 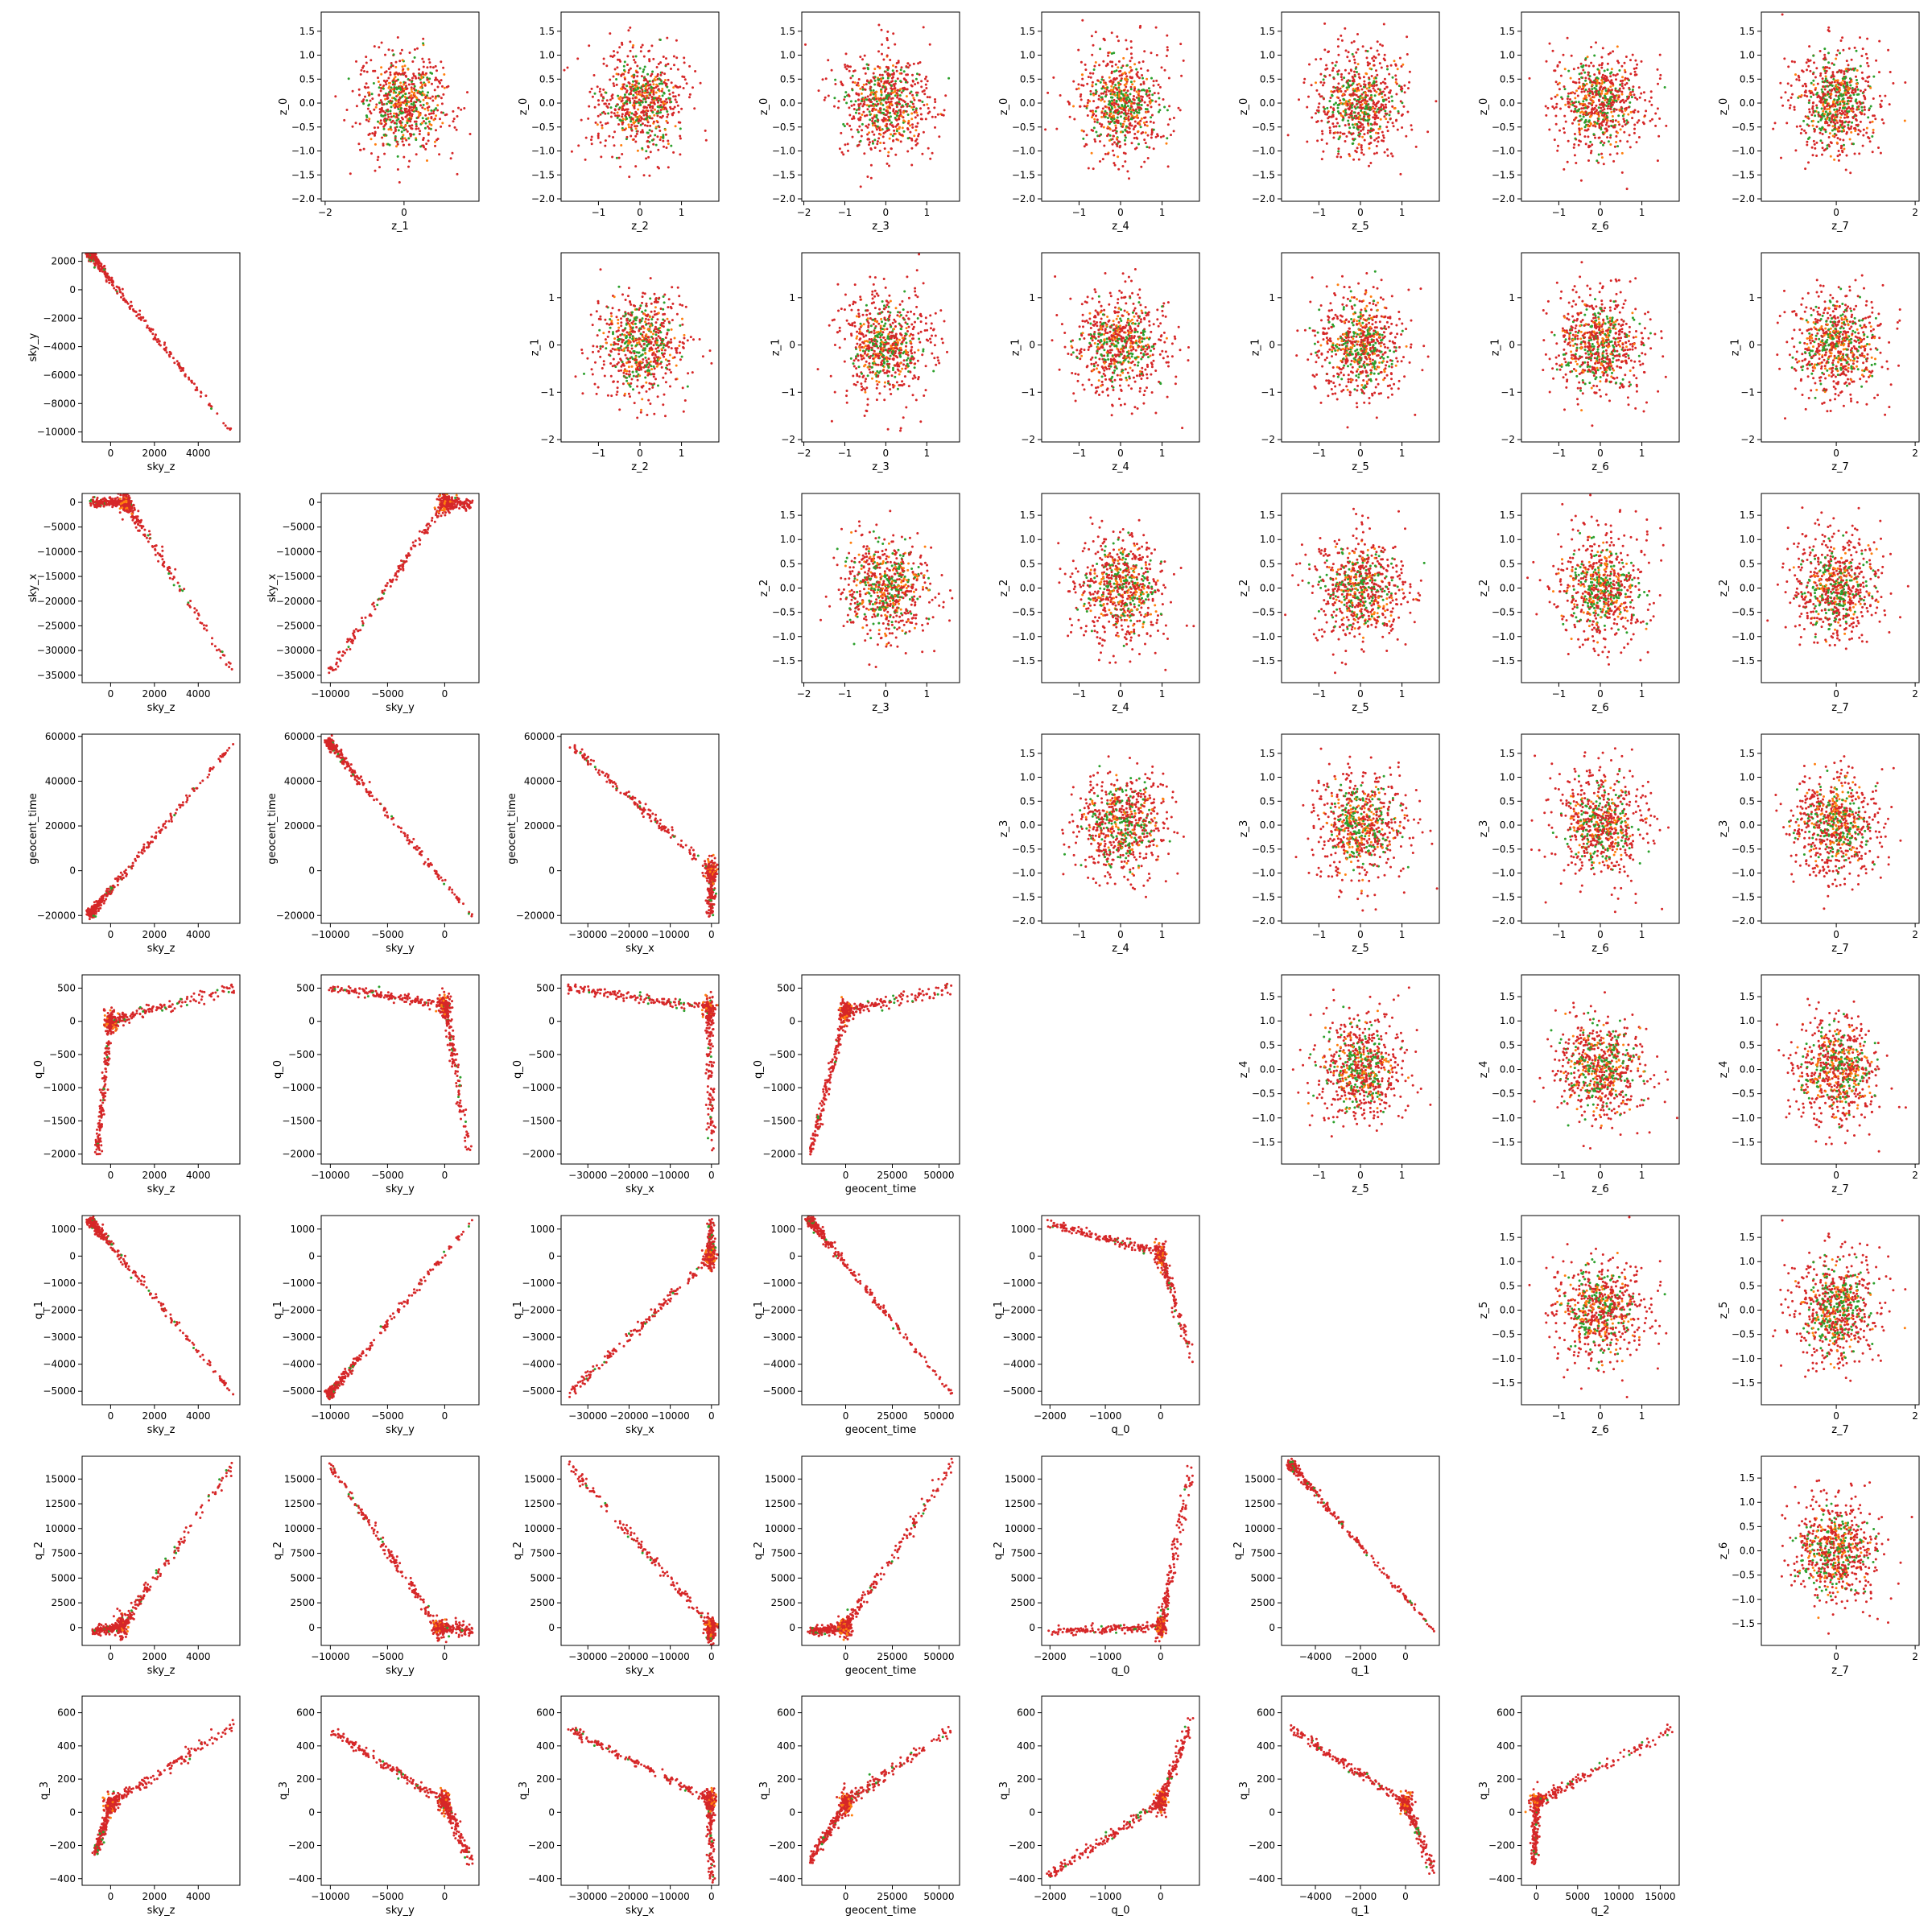 I want to click on y-tick-label: −1.5, so click(x=1263, y=174).